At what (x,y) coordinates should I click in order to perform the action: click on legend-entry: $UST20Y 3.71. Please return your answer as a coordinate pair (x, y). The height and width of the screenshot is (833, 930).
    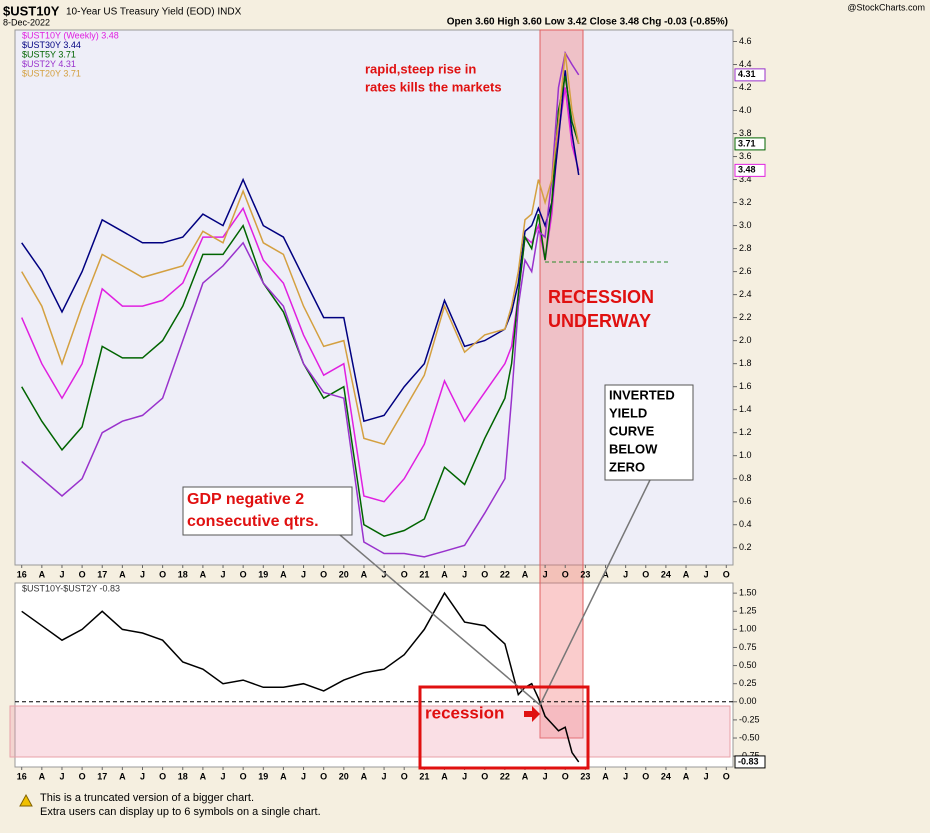
    Looking at the image, I should click on (51, 73).